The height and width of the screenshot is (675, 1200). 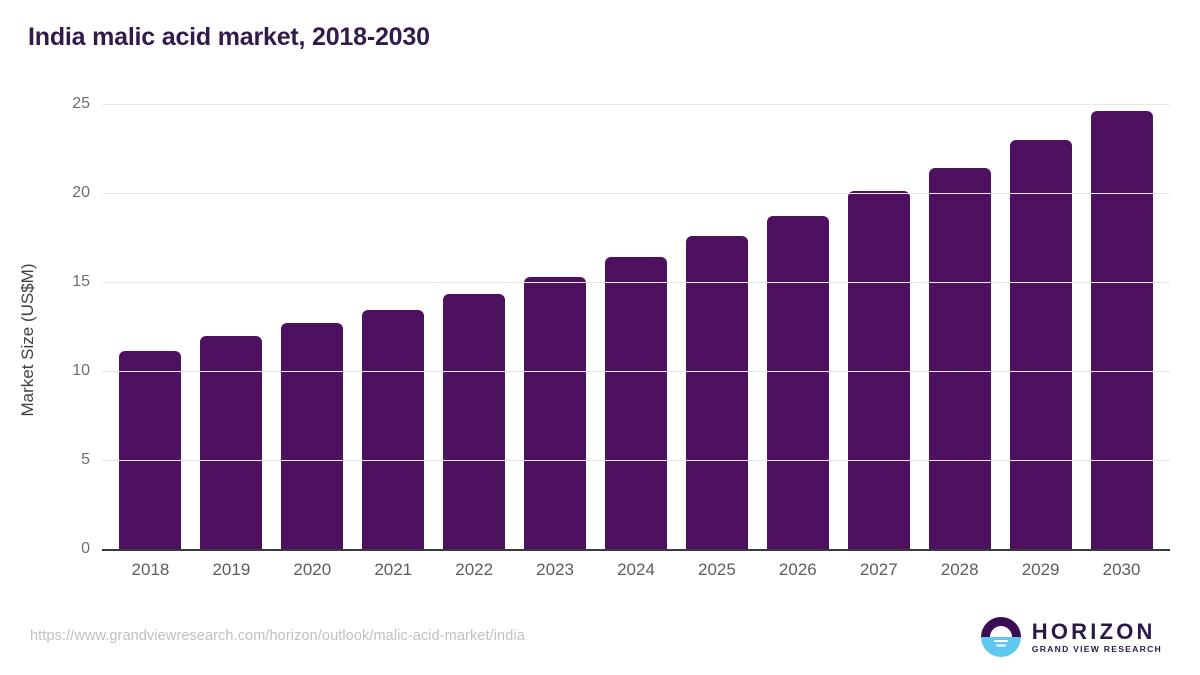 What do you see at coordinates (716, 392) in the screenshot?
I see `bar-2025` at bounding box center [716, 392].